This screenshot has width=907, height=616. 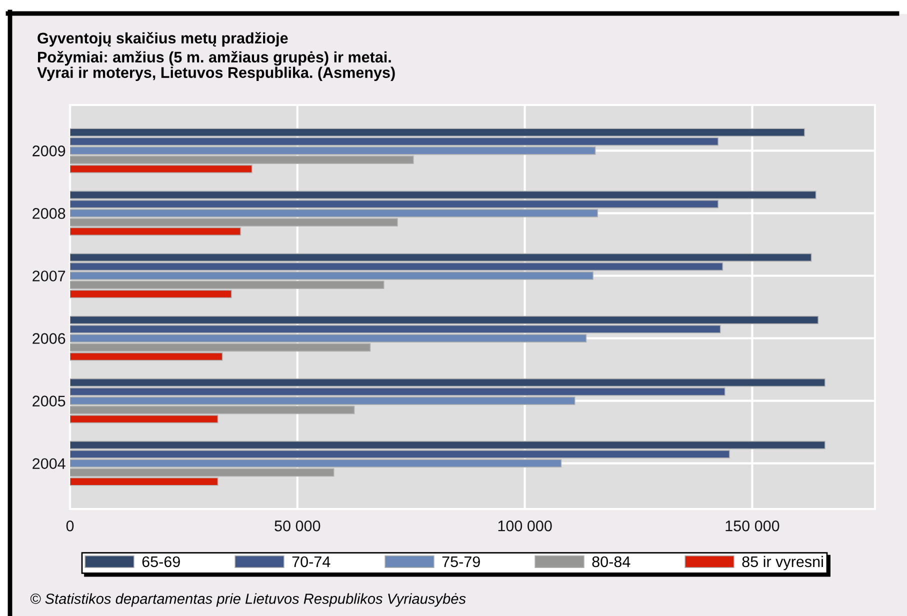 What do you see at coordinates (49, 276) in the screenshot?
I see `y-tick-label: 2007` at bounding box center [49, 276].